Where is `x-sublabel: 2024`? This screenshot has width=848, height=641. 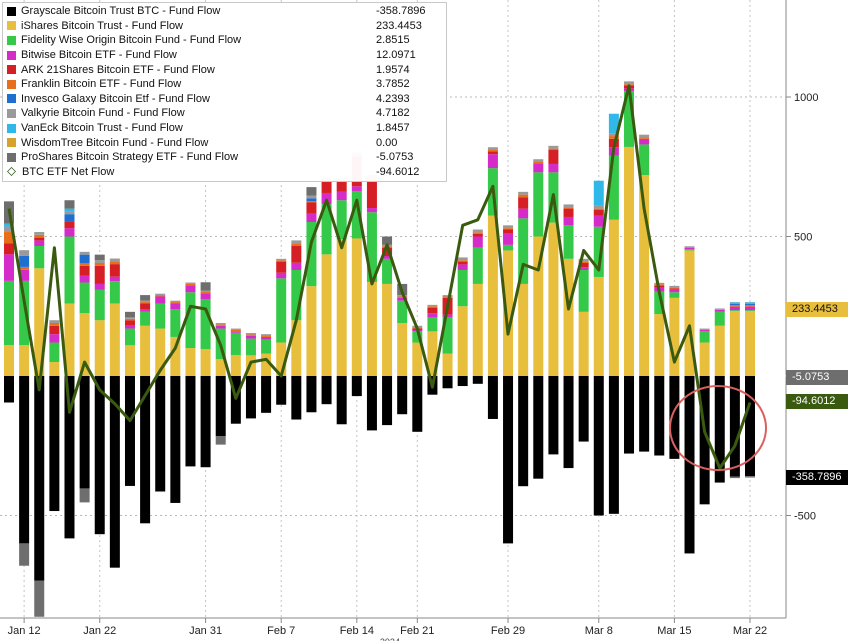
x-sublabel: 2024 is located at coordinates (390, 639).